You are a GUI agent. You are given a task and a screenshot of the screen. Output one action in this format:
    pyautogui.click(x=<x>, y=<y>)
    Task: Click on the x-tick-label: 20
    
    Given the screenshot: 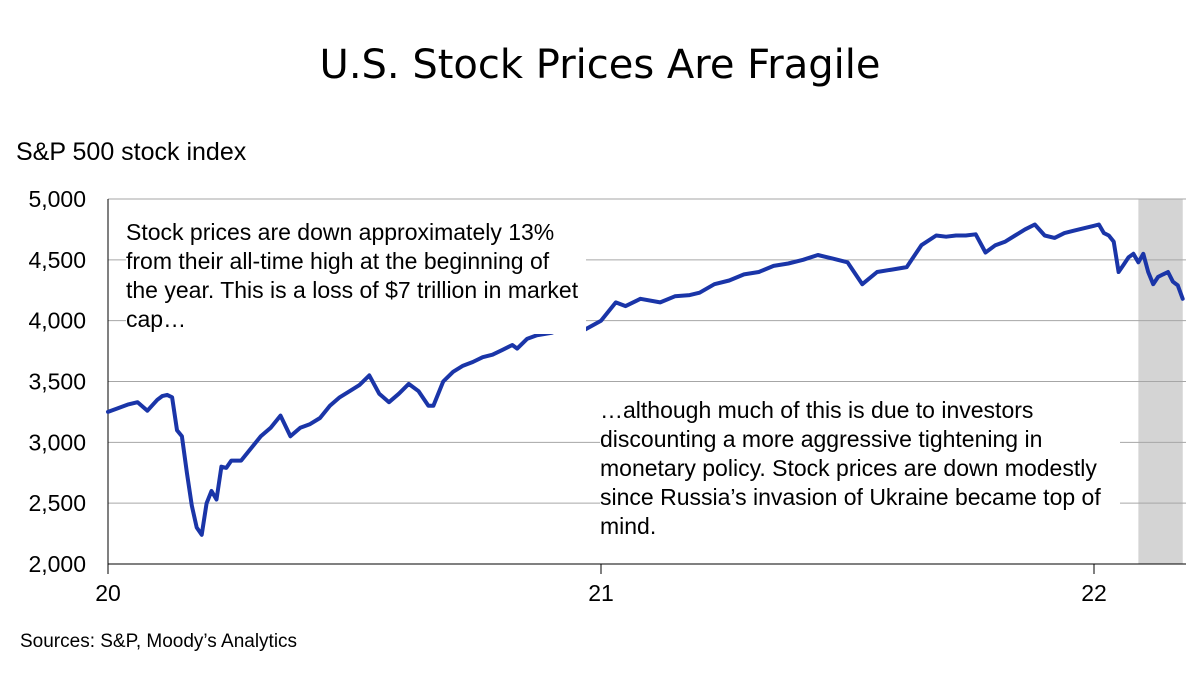 What is the action you would take?
    pyautogui.click(x=108, y=593)
    